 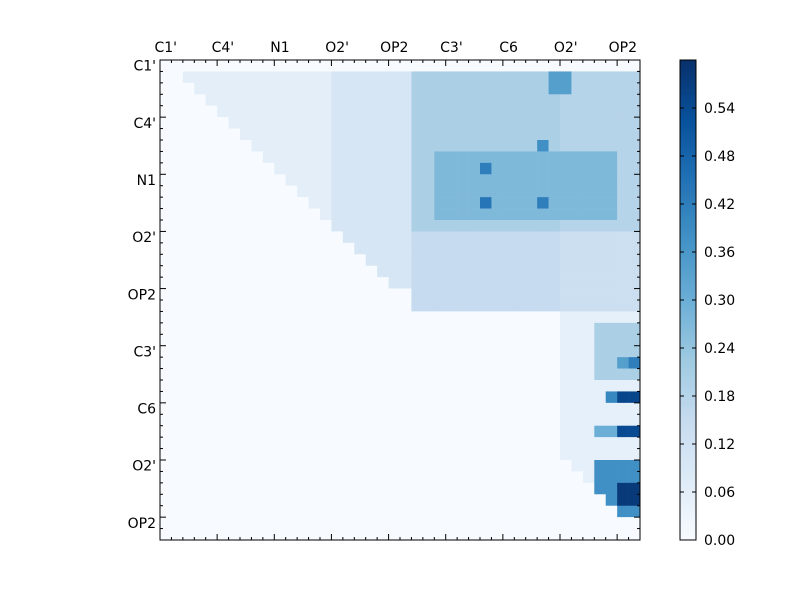 I want to click on colorbar-tick-label: 0.24, so click(x=719, y=349).